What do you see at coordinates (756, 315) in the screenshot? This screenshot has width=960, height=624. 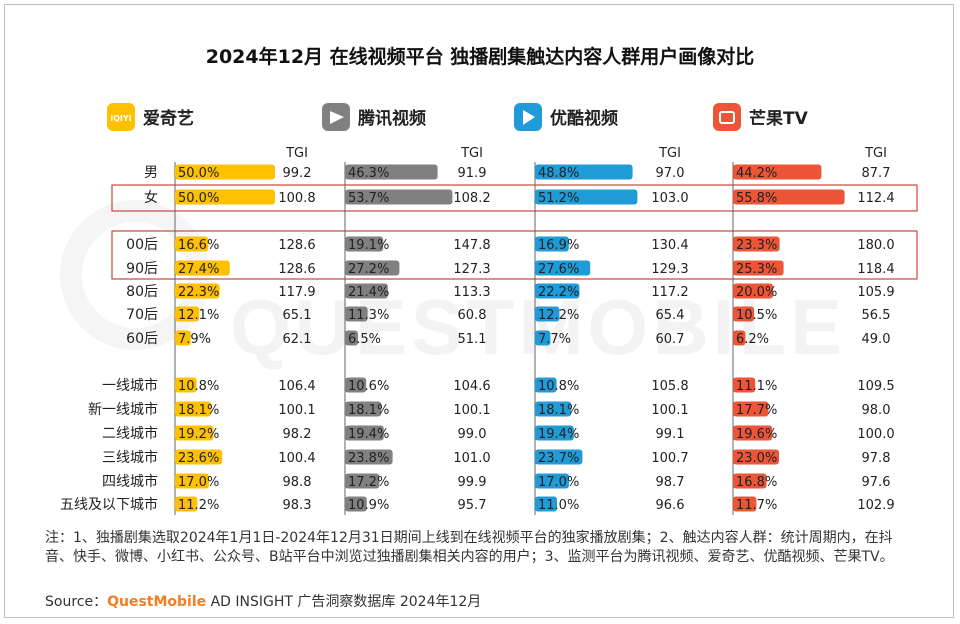 I see `bar-value-label: 10.5%` at bounding box center [756, 315].